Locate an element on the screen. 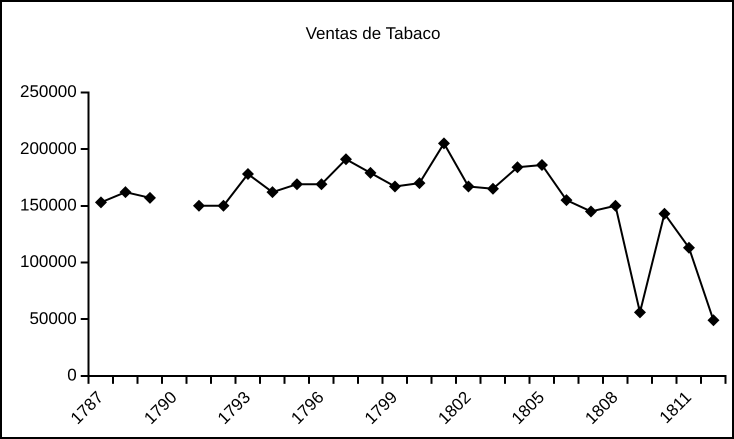  y-tick-label: 100000 is located at coordinates (48, 262).